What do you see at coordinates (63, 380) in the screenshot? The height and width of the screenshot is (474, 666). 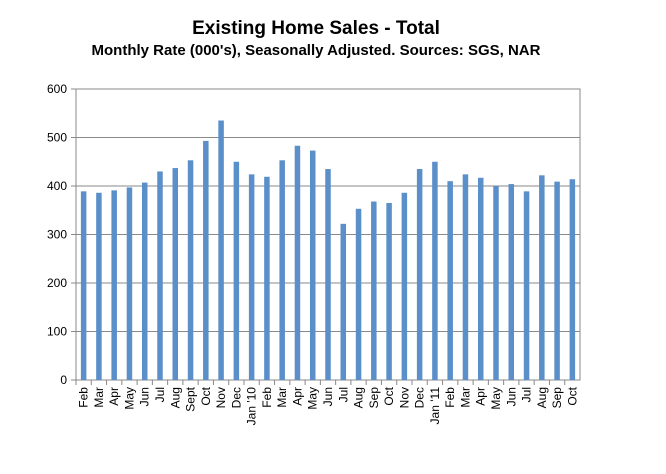 I see `y-tick-label: 0` at bounding box center [63, 380].